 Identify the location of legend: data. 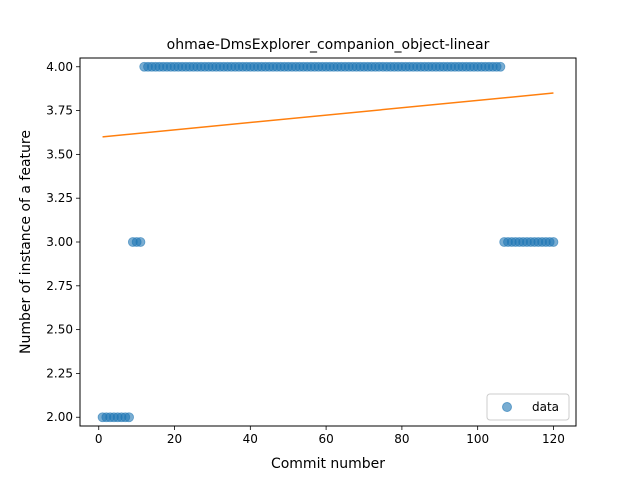
(528, 407).